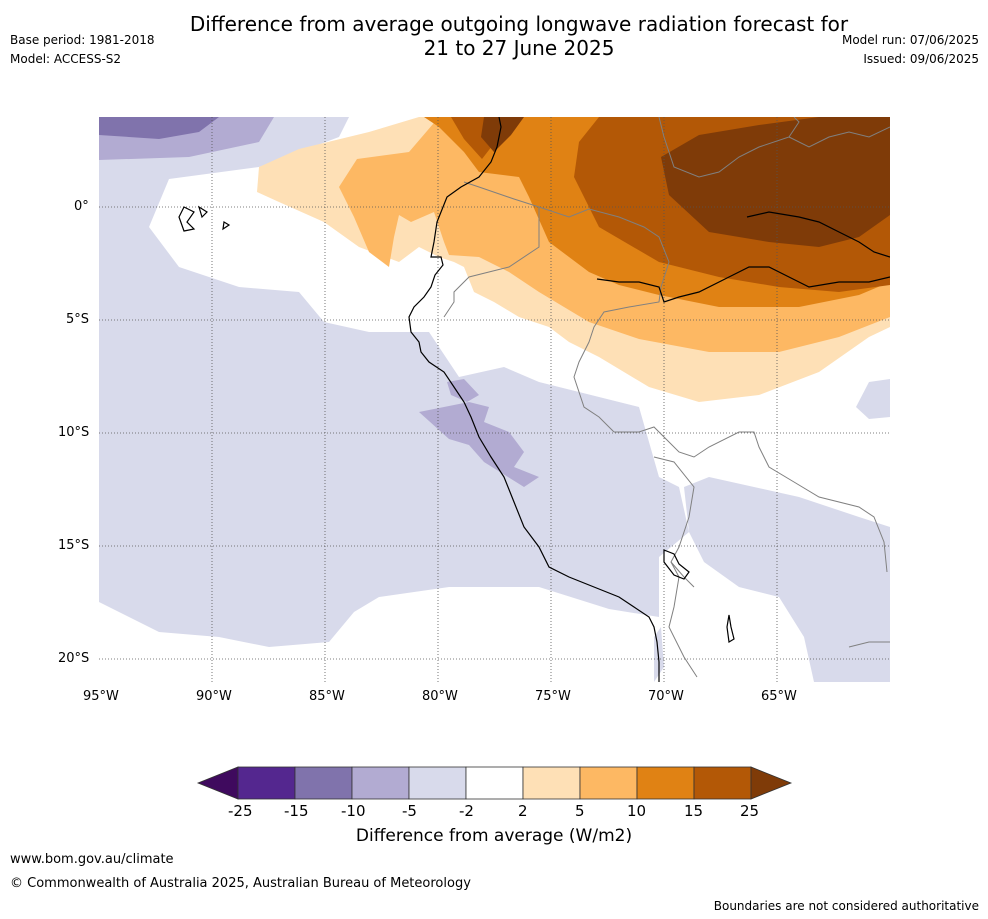 The height and width of the screenshot is (919, 988). Describe the element at coordinates (637, 811) in the screenshot. I see `colorbar-tick: 10` at that location.